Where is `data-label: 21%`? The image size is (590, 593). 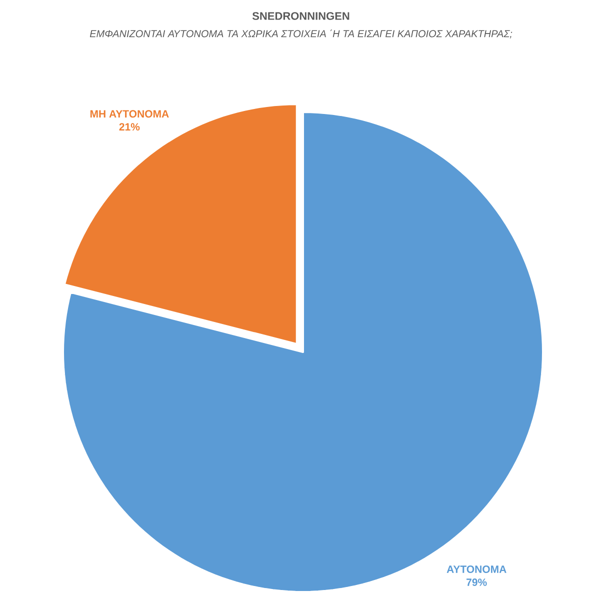 data-label: 21% is located at coordinates (129, 127).